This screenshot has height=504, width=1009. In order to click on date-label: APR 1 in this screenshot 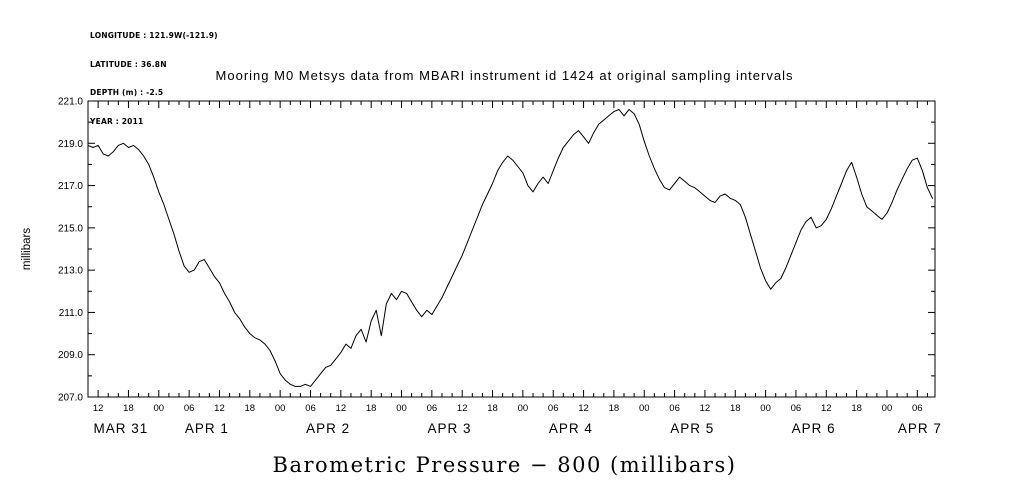, I will do `click(207, 428)`.